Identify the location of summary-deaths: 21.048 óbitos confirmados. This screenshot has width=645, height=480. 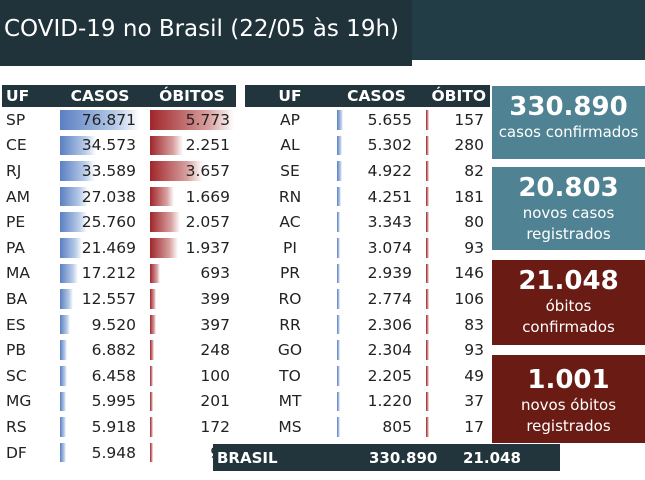
(568, 302).